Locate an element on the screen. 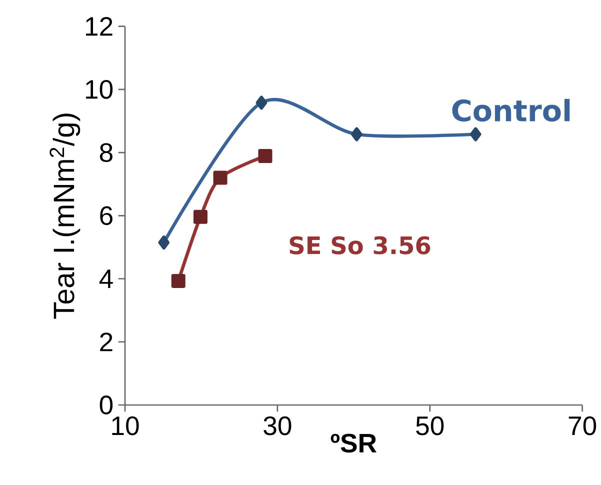 The height and width of the screenshot is (485, 601). y-axis-title: Tear I.(mNm$^{2}$/g) is located at coordinates (65, 216).